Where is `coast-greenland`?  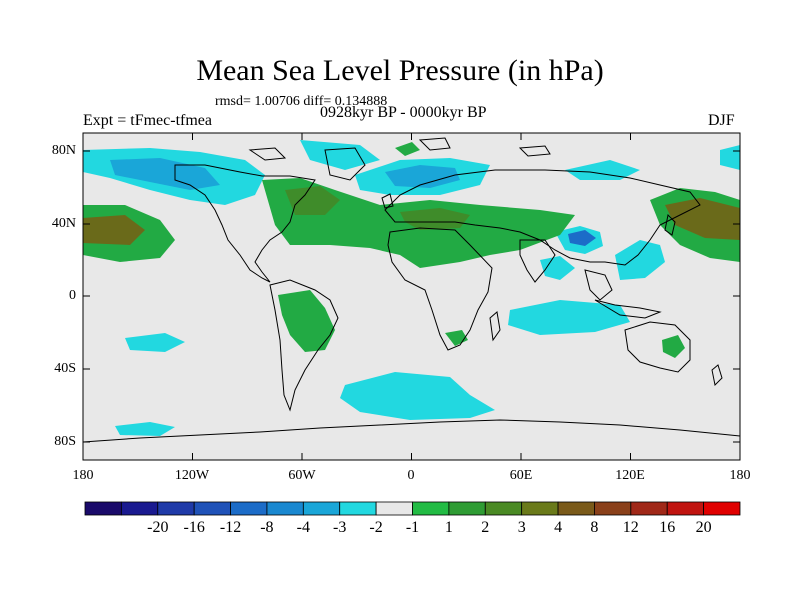 coast-greenland is located at coordinates (345, 164).